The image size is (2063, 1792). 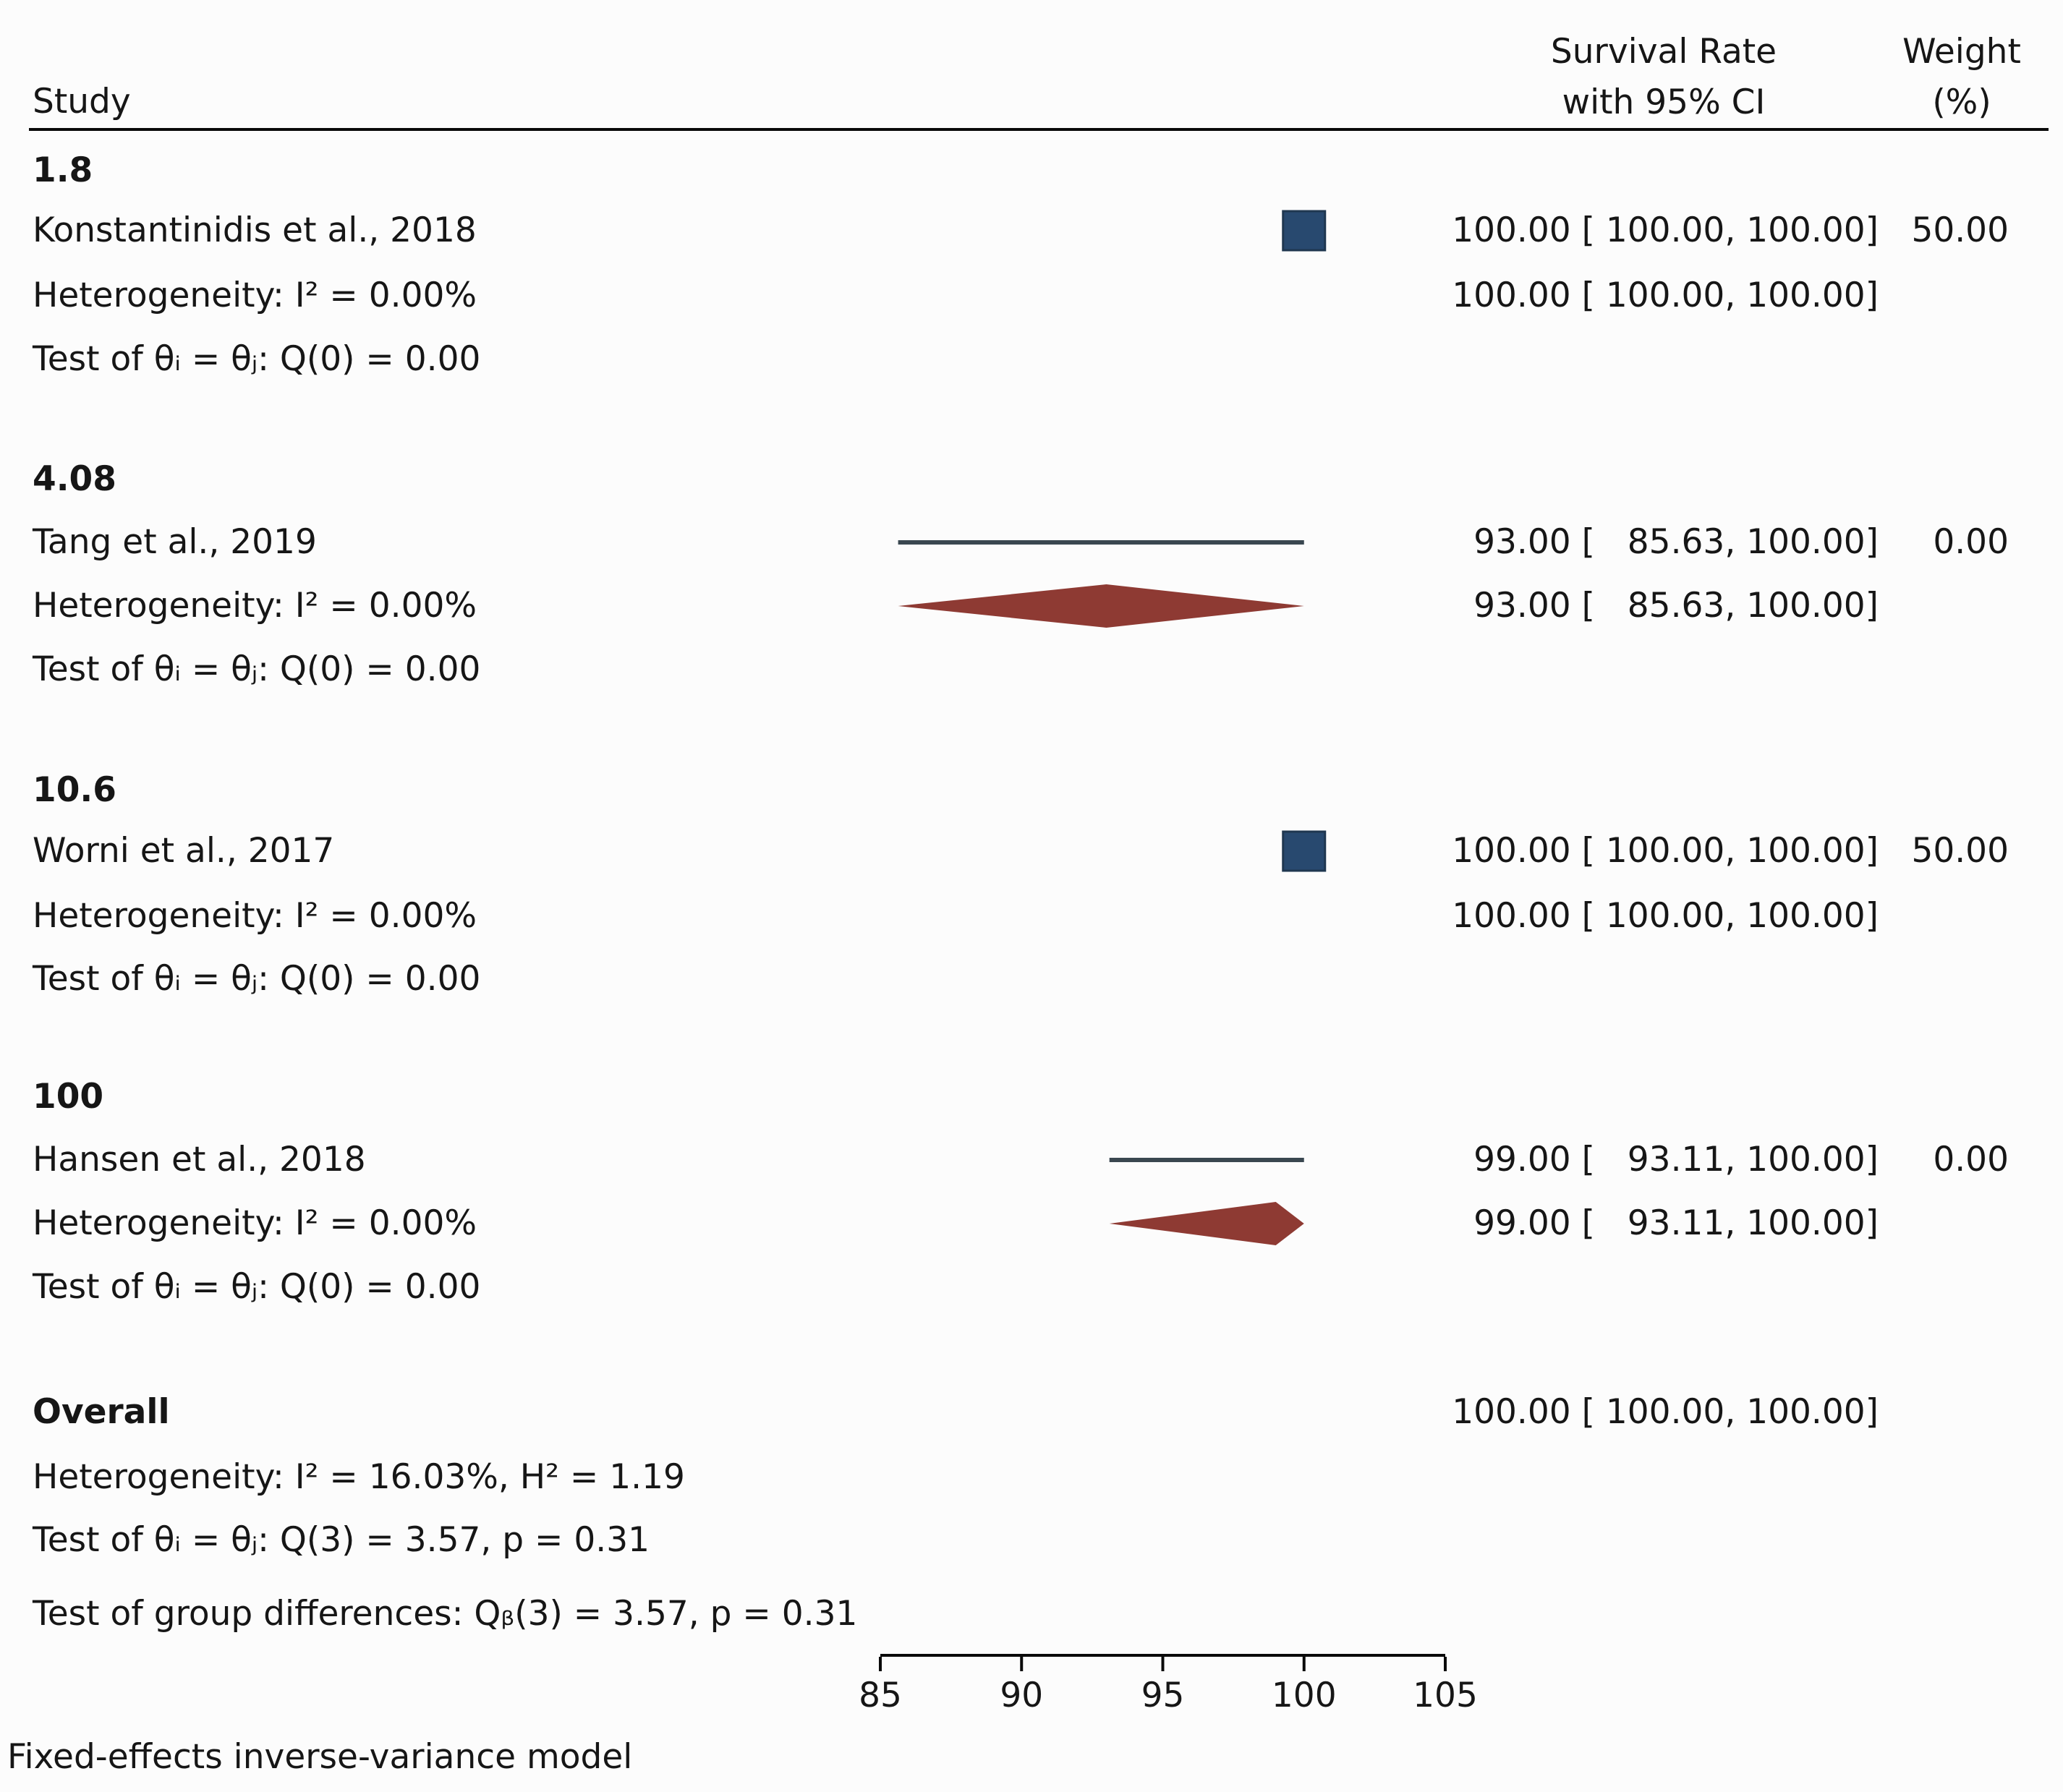 I want to click on table-row: 100, so click(x=1031, y=1097).